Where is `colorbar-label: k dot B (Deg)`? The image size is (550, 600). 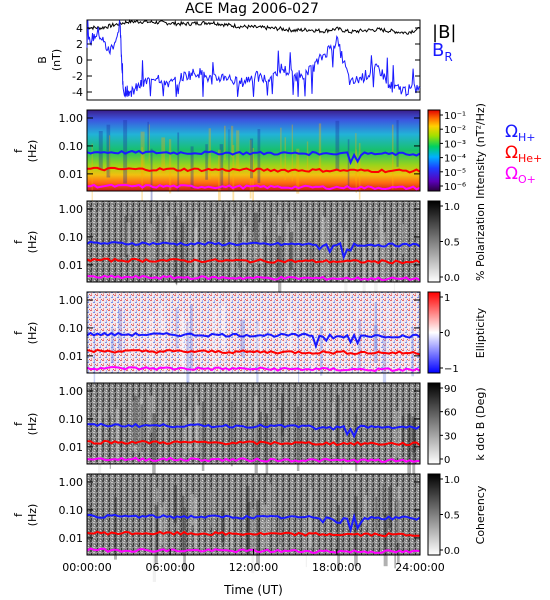
colorbar-label: k dot B (Deg) is located at coordinates (480, 423).